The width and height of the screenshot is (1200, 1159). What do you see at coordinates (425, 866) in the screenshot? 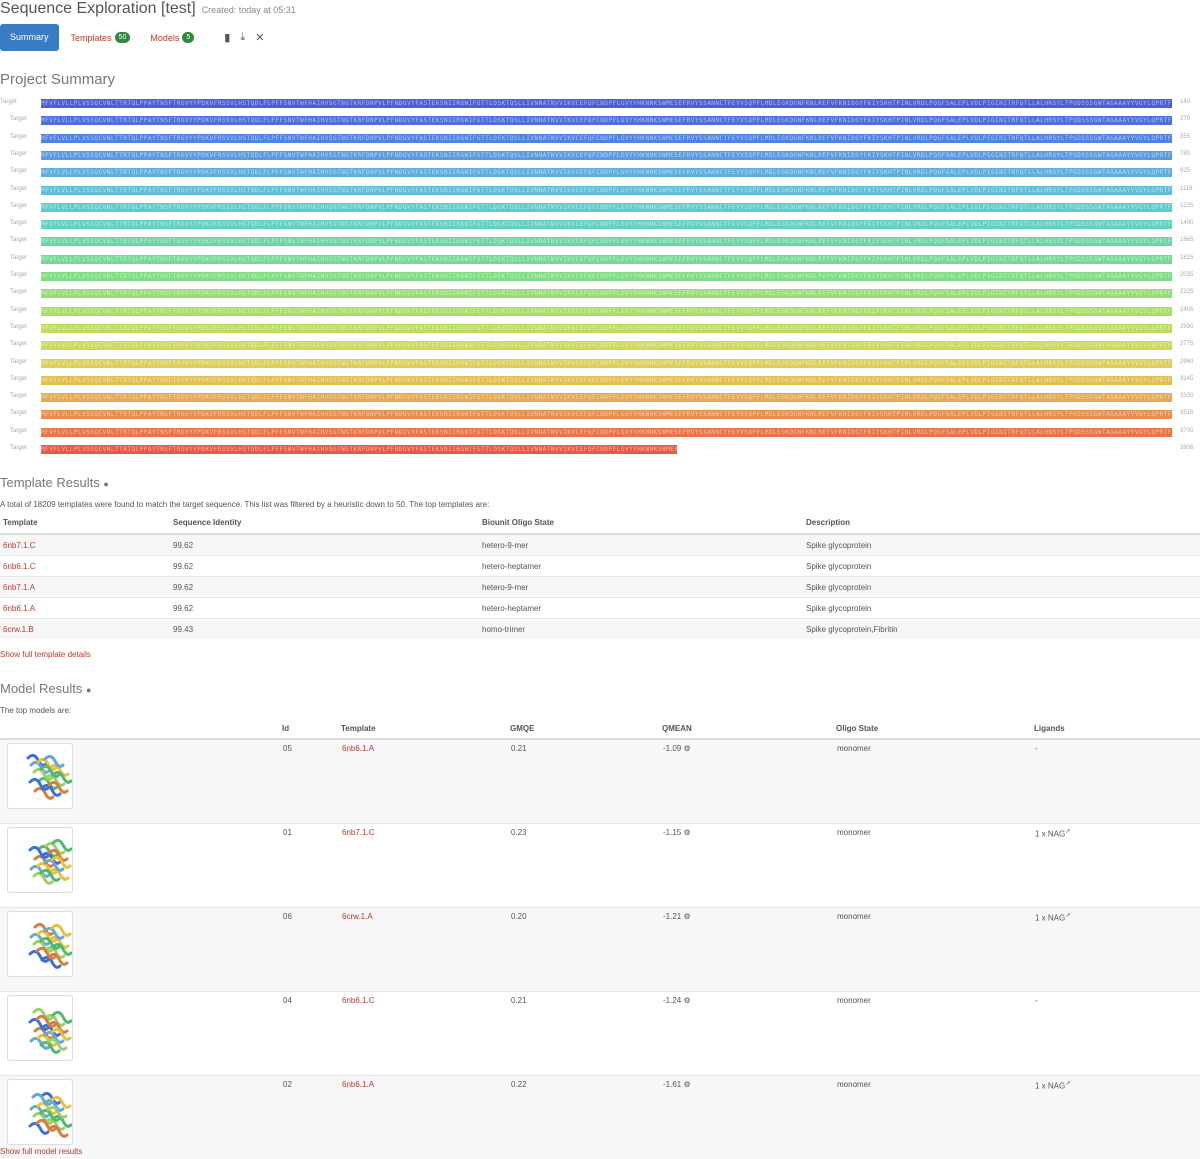
I see `model-template: 6nb7.1.C` at bounding box center [425, 866].